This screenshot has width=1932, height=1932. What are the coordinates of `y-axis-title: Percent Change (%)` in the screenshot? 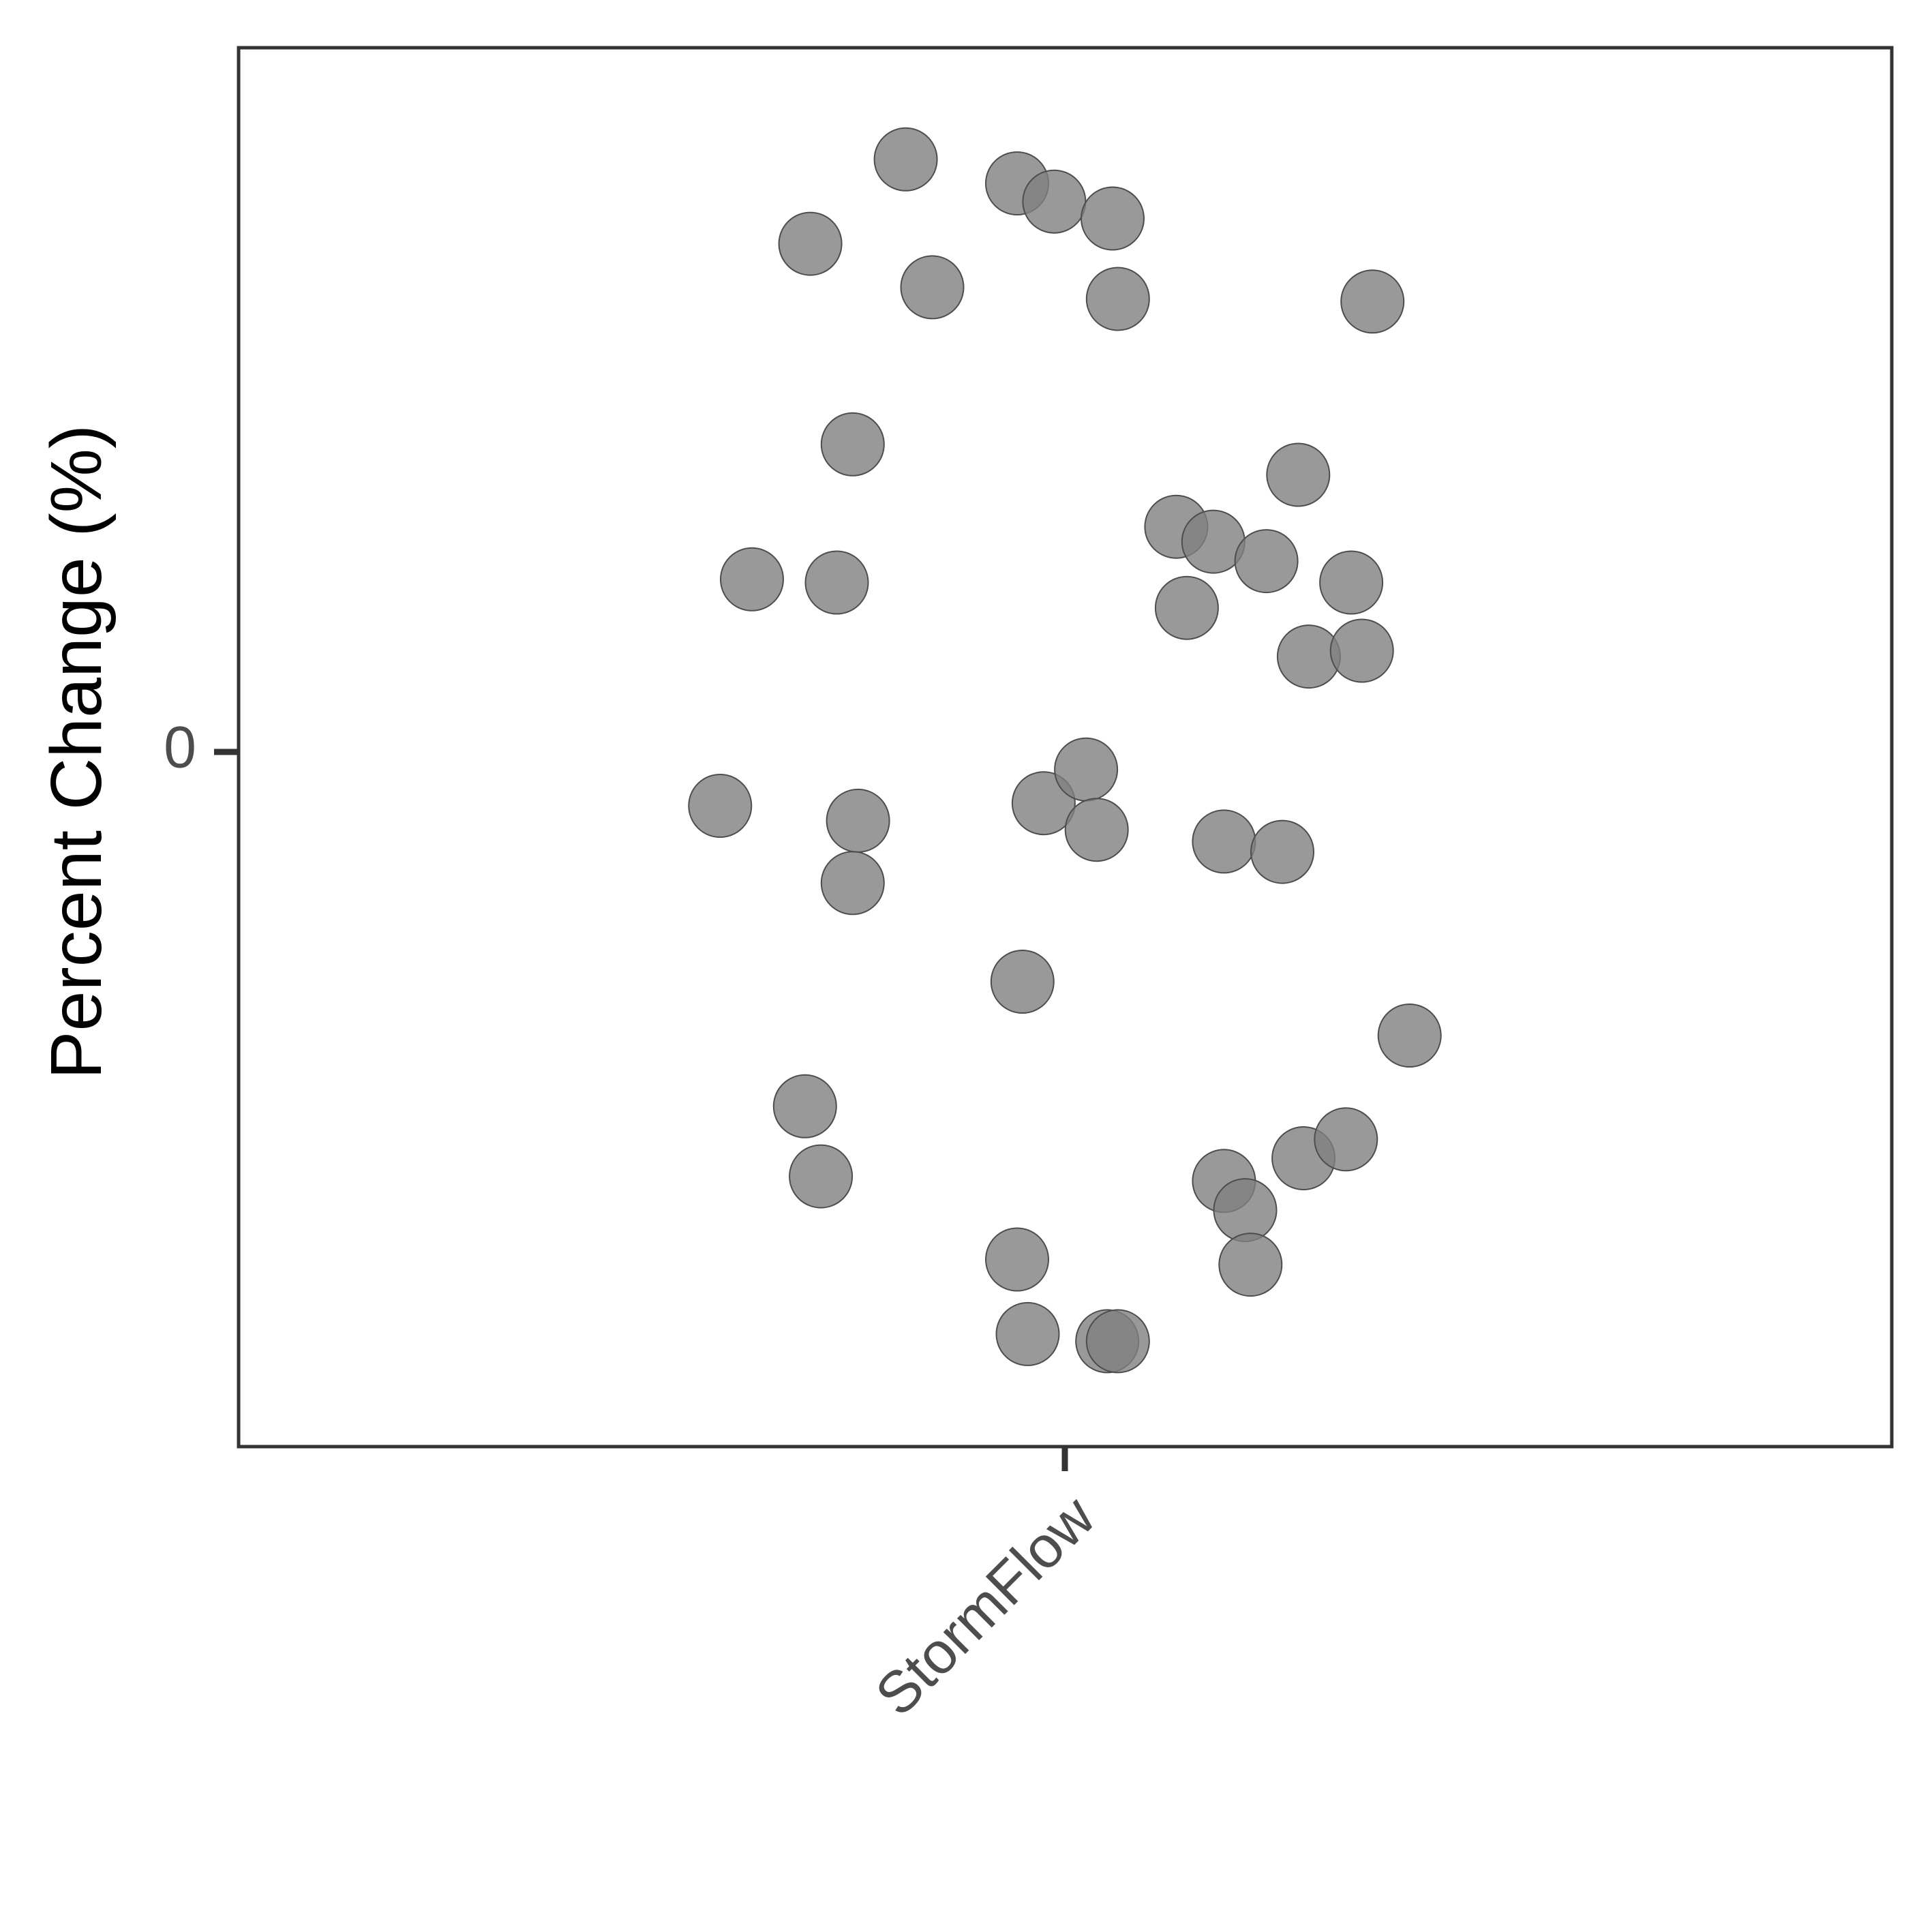 It's located at (76, 752).